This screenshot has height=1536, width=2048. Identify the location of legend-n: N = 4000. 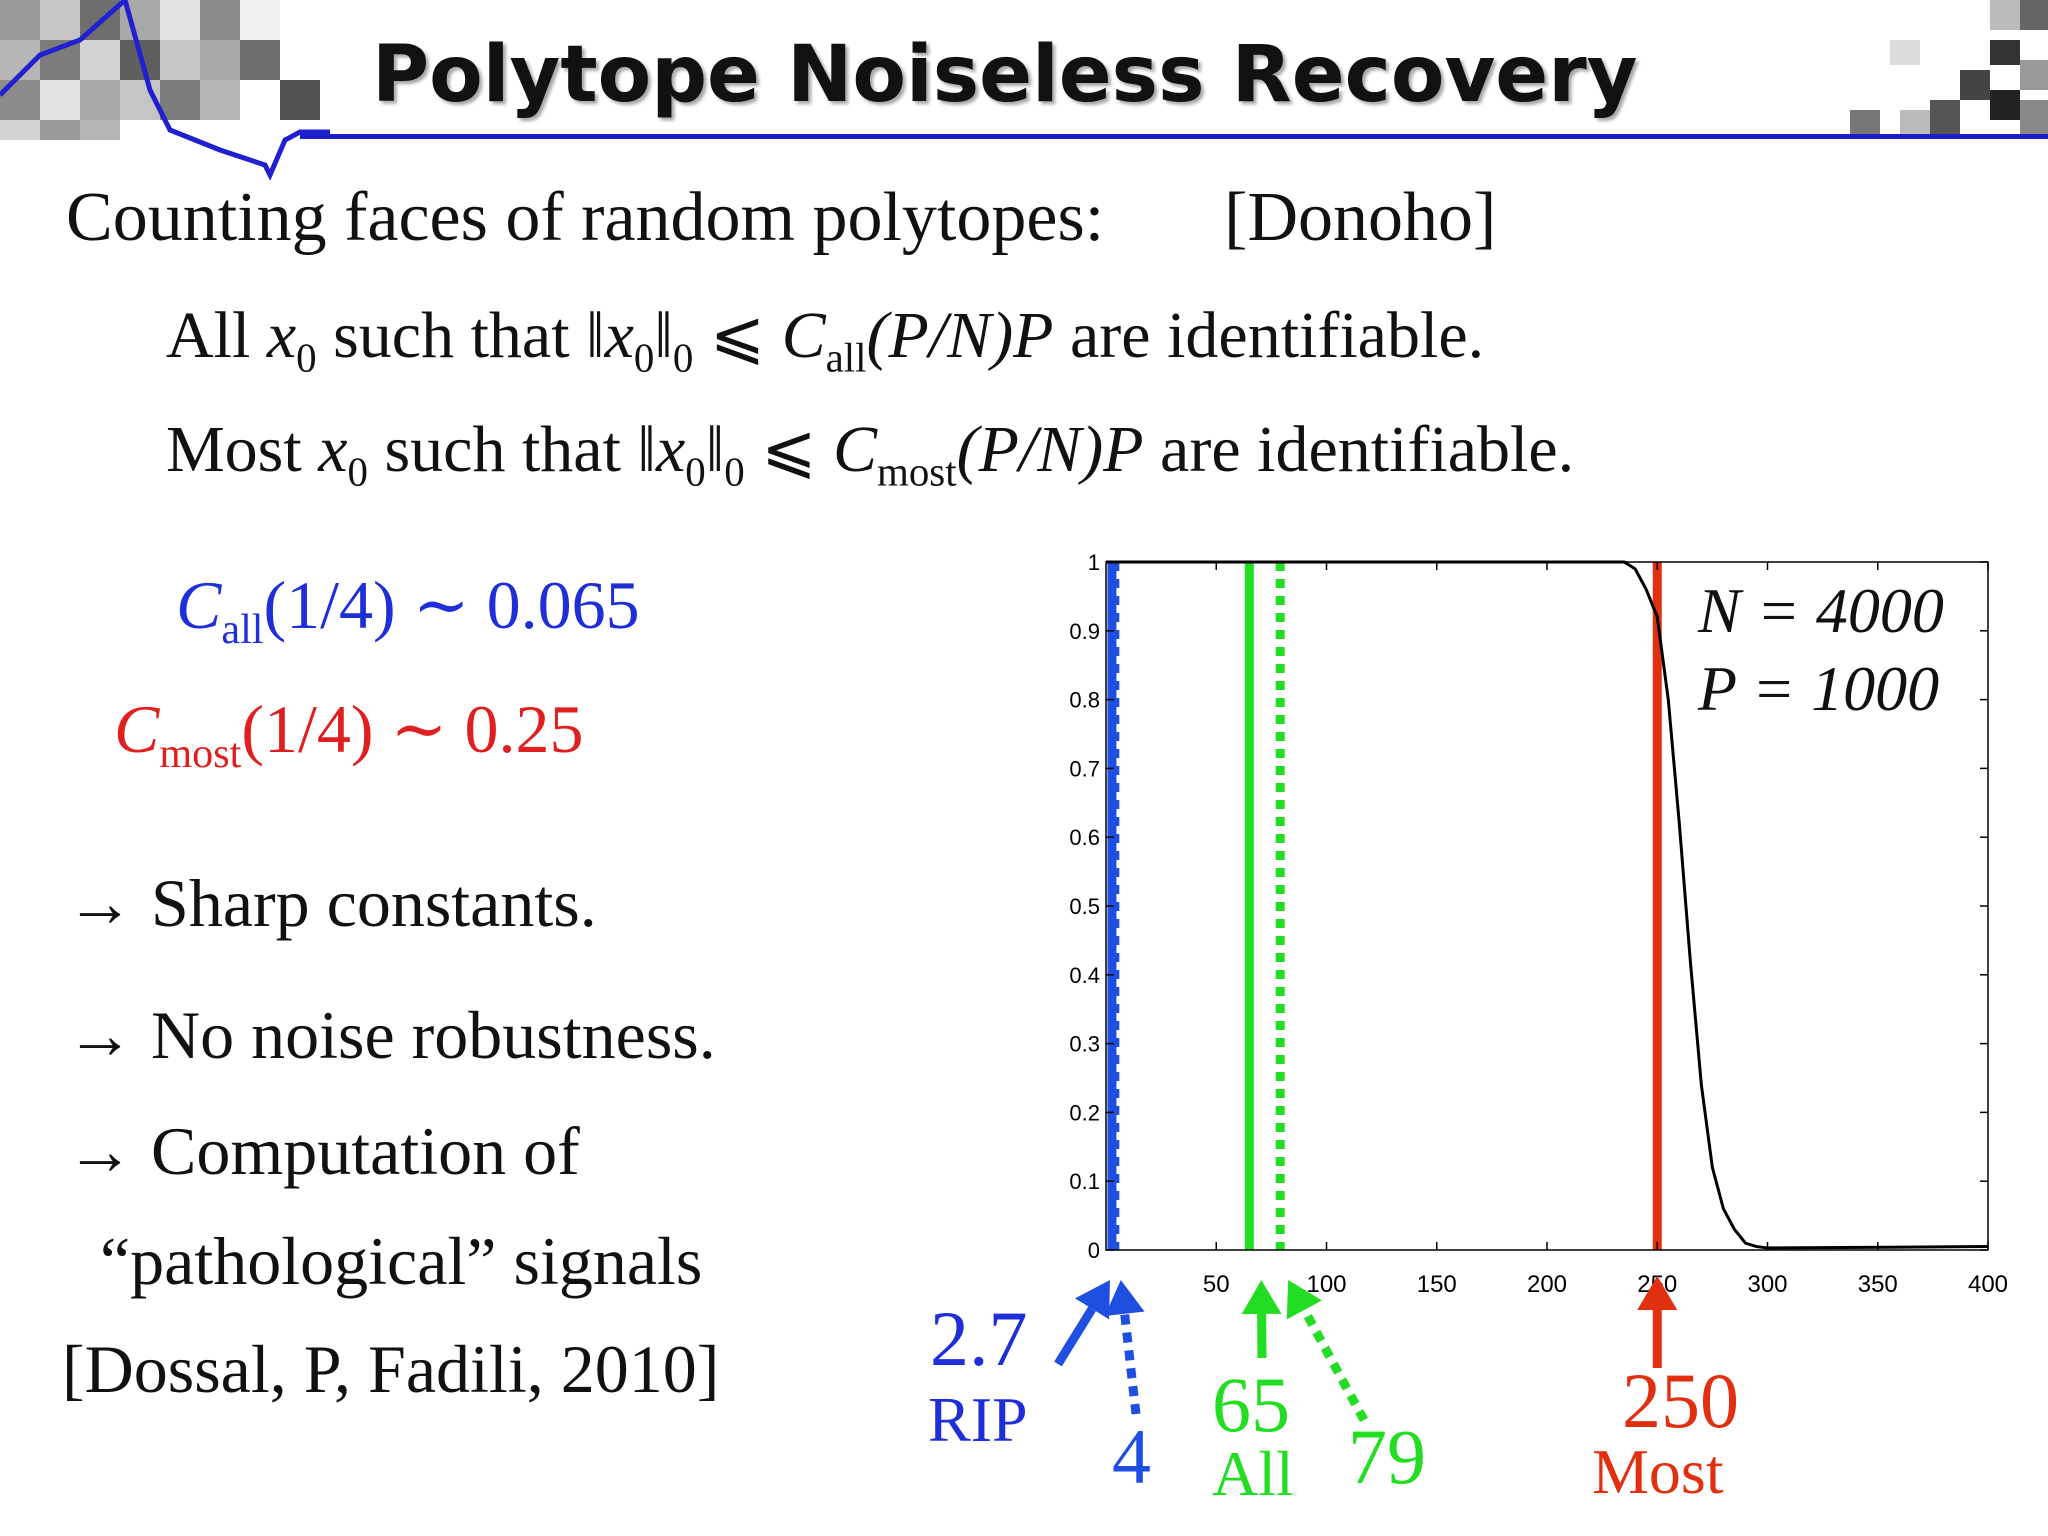
(1821, 610).